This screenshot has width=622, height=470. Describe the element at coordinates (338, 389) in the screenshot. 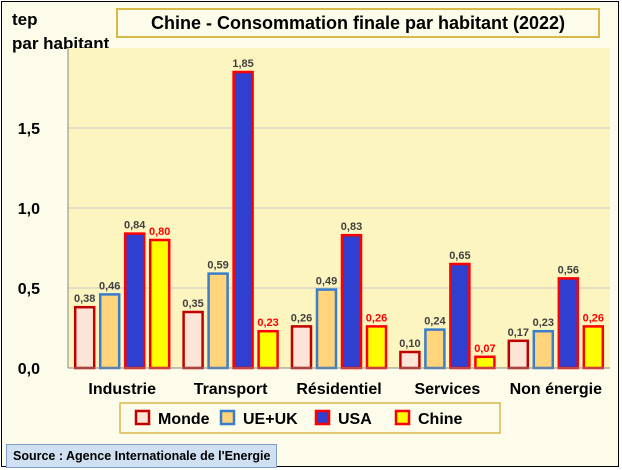

I see `category-label: Résidentiel` at that location.